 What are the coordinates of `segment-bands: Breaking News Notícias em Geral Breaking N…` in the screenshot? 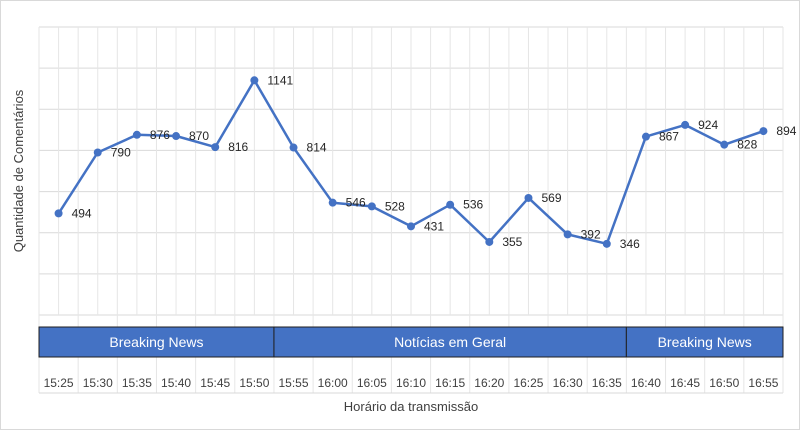 It's located at (411, 342).